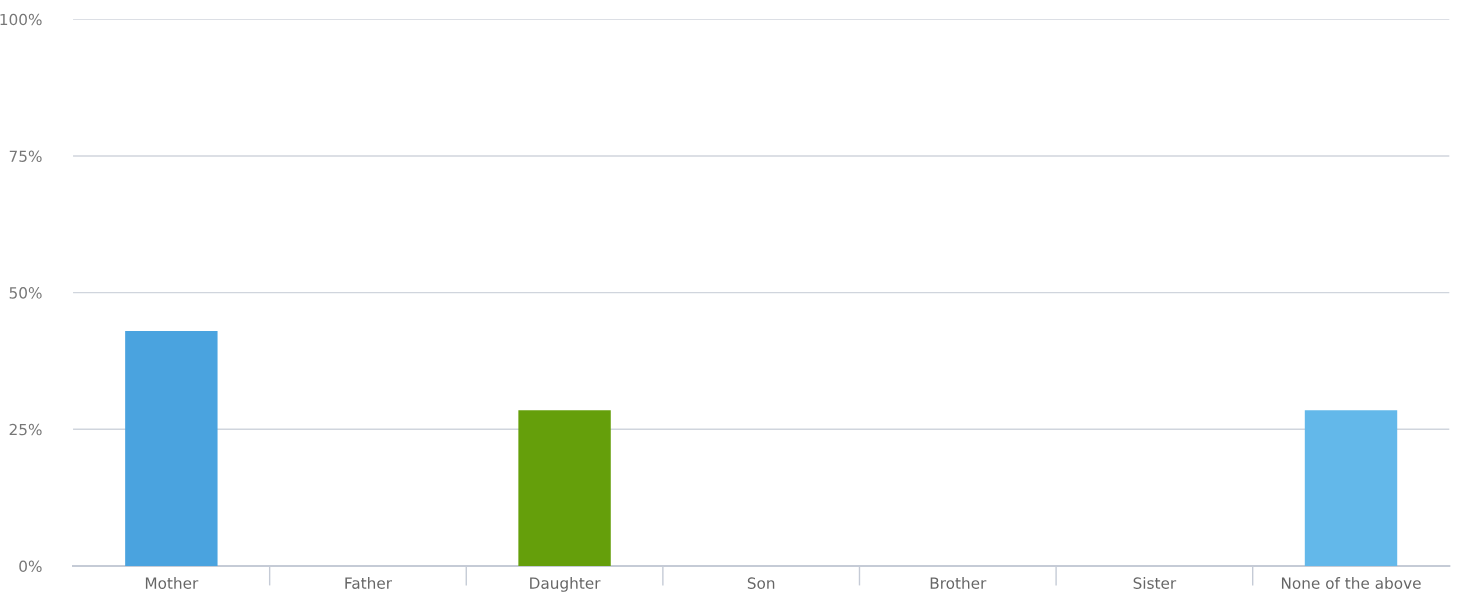 This screenshot has width=1461, height=603. I want to click on y-tick-label: 0%, so click(30, 566).